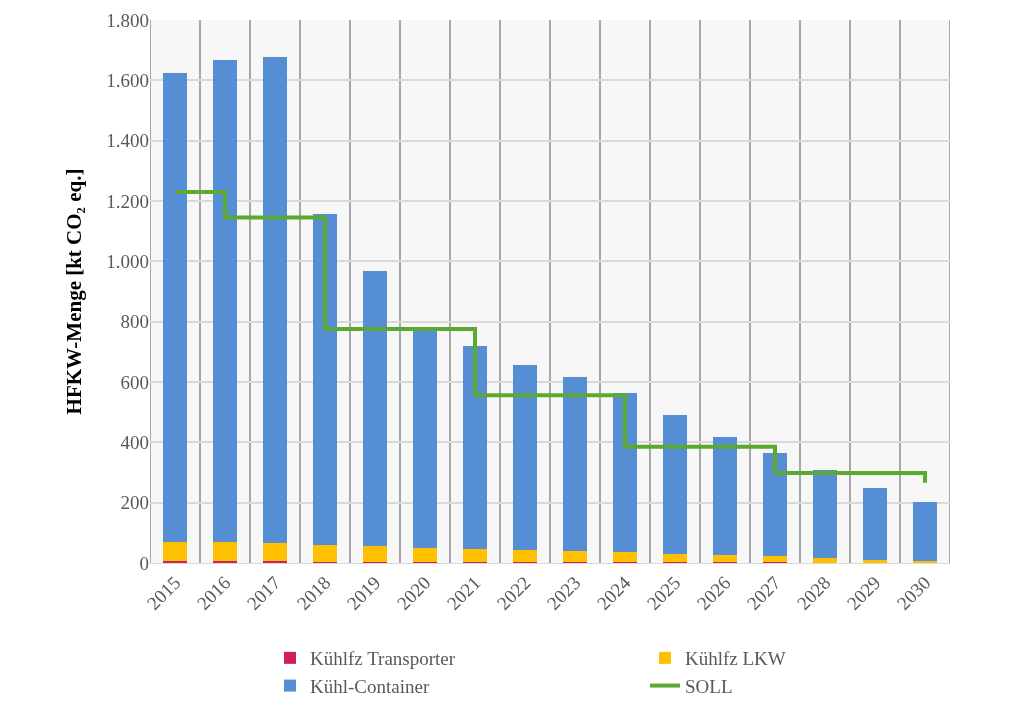  Describe the element at coordinates (127, 141) in the screenshot. I see `y-tick-label: 1.400` at that location.